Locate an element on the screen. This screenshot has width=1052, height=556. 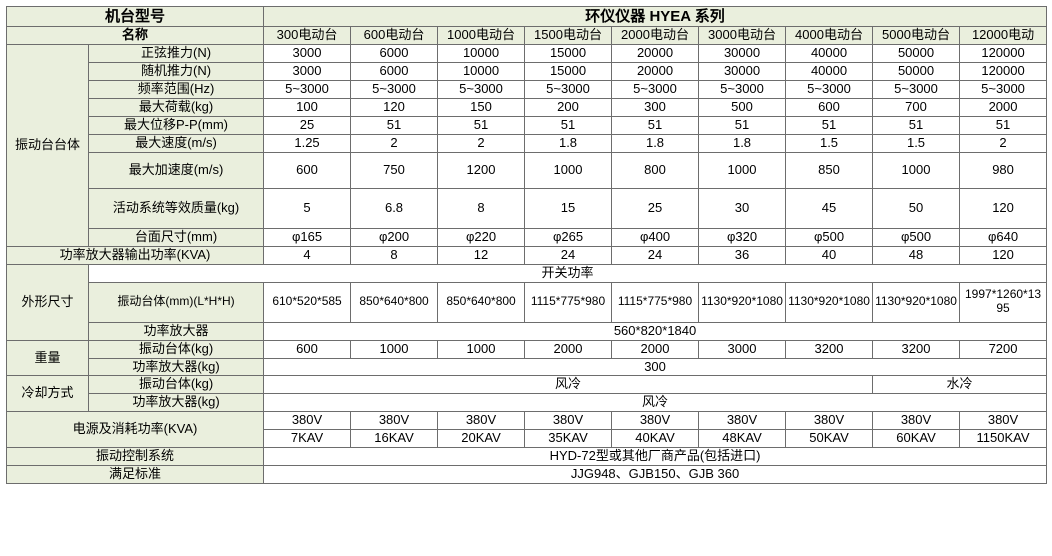
row-amp-output: 功率放大器输出功率(KVA) 4 8 12 24 24 36 40 48 120 is located at coordinates (526, 255).